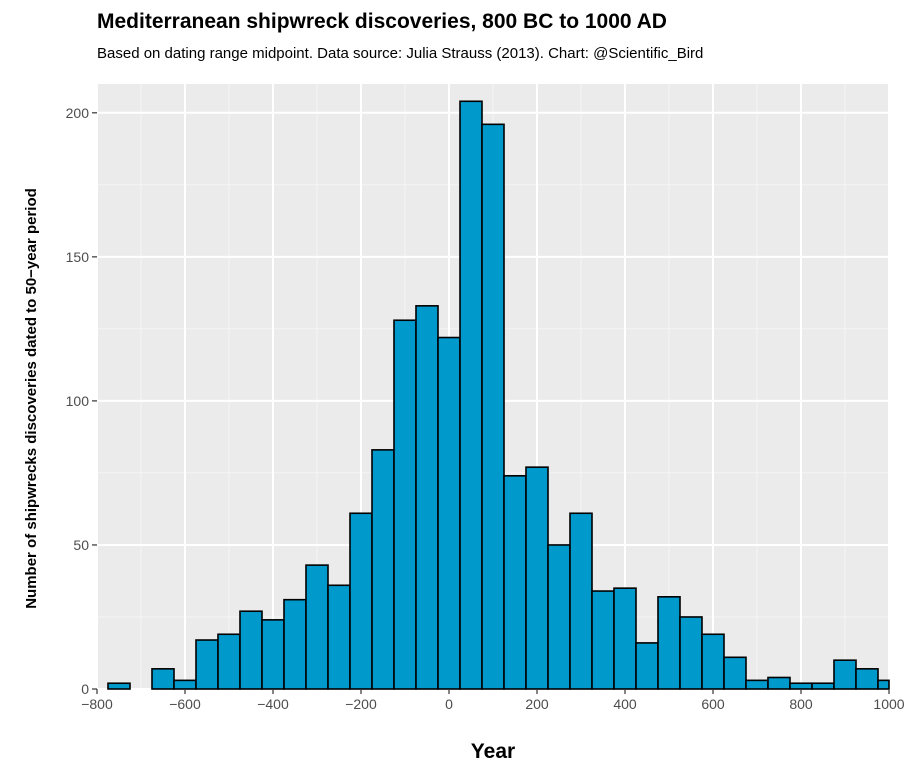 The image size is (923, 773). What do you see at coordinates (449, 704) in the screenshot?
I see `x-tick-label: 0` at bounding box center [449, 704].